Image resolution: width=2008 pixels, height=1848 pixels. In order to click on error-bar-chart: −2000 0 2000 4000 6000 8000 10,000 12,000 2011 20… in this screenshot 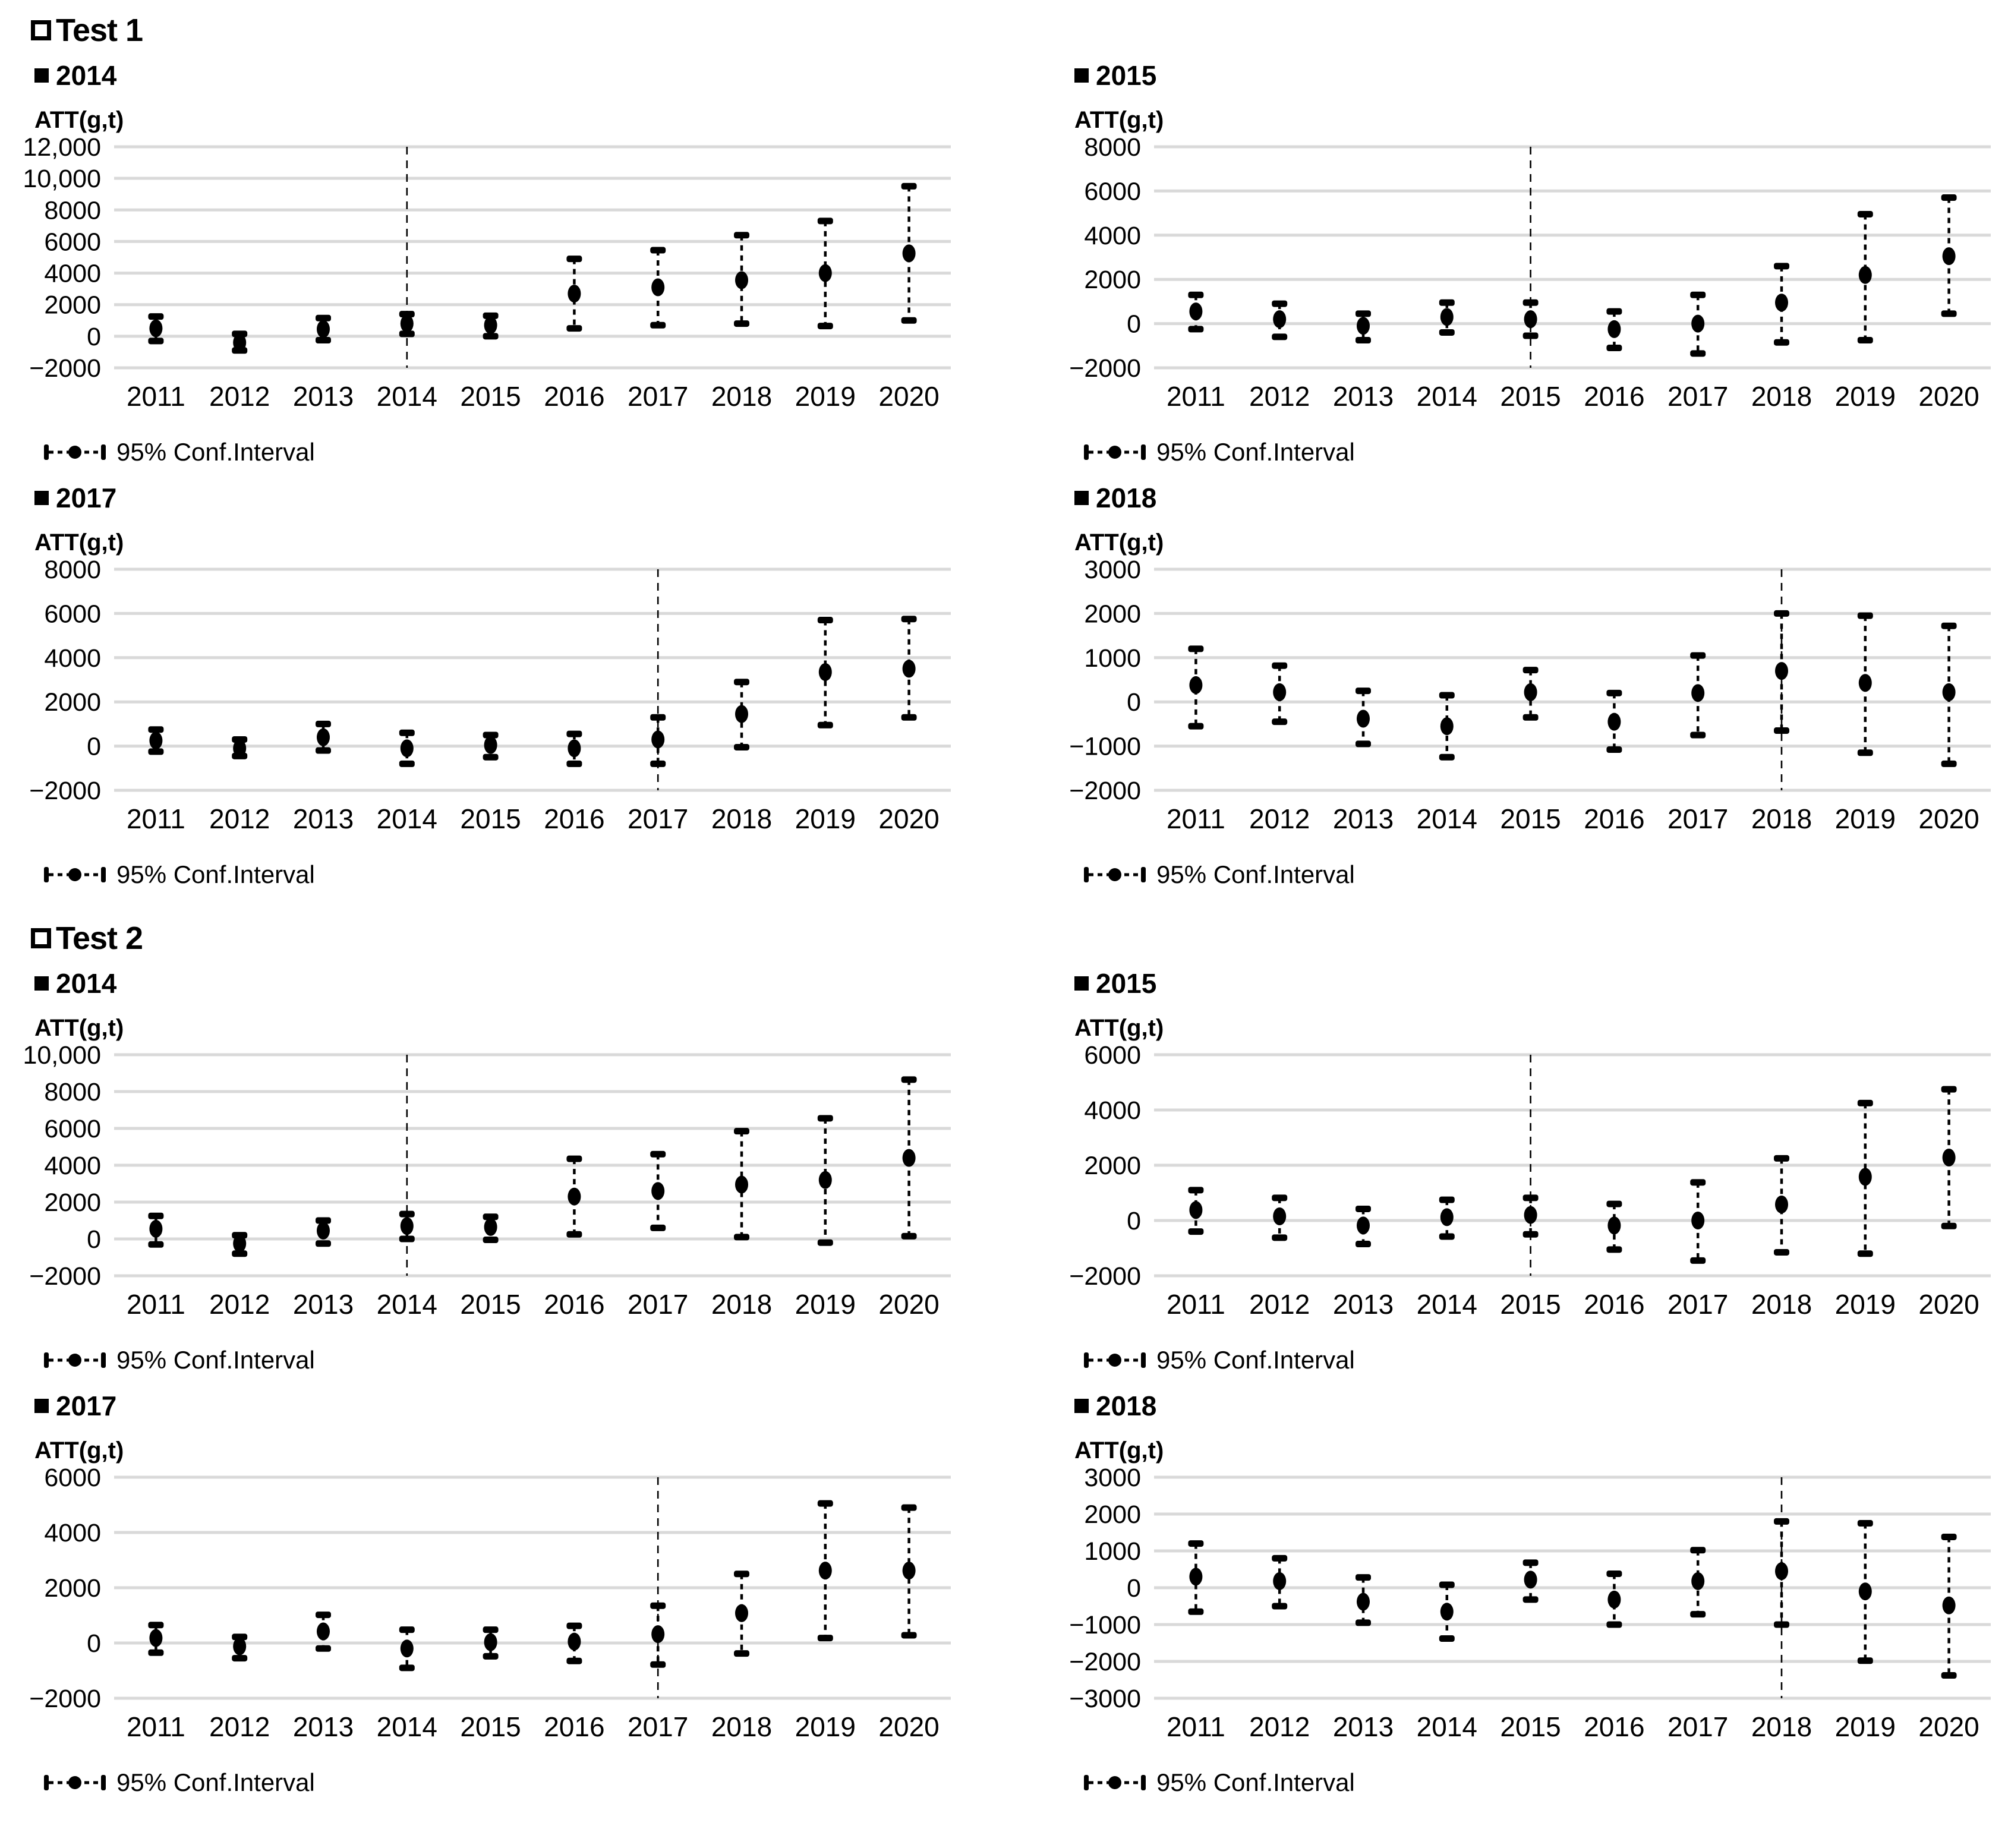, I will do `click(492, 286)`.